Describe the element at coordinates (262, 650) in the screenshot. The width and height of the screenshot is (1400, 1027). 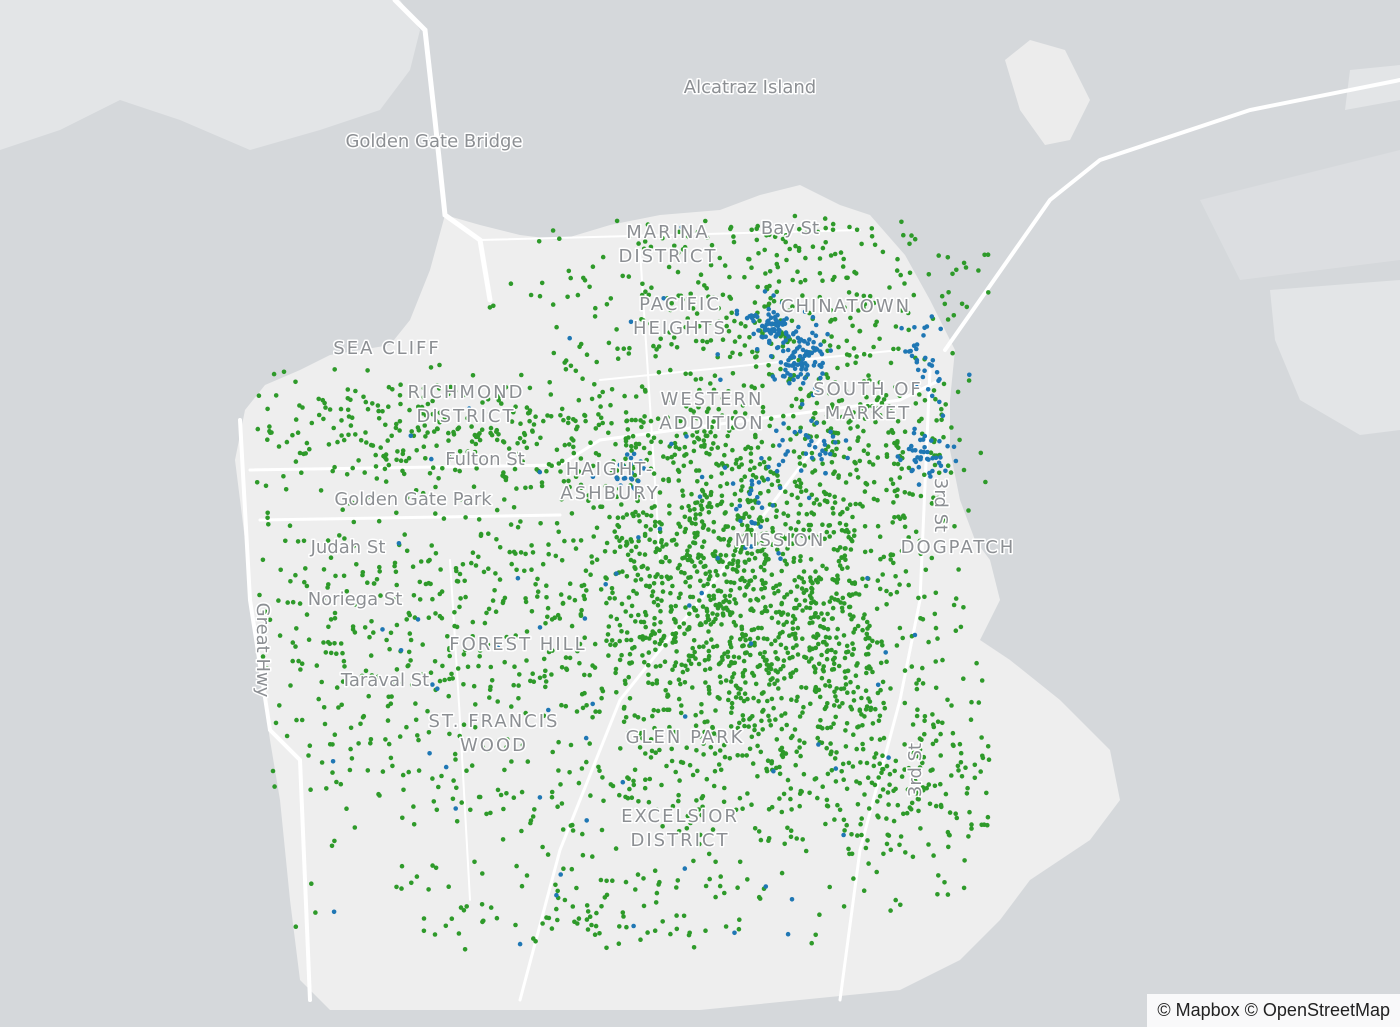
I see `map-label: Great Hwy` at that location.